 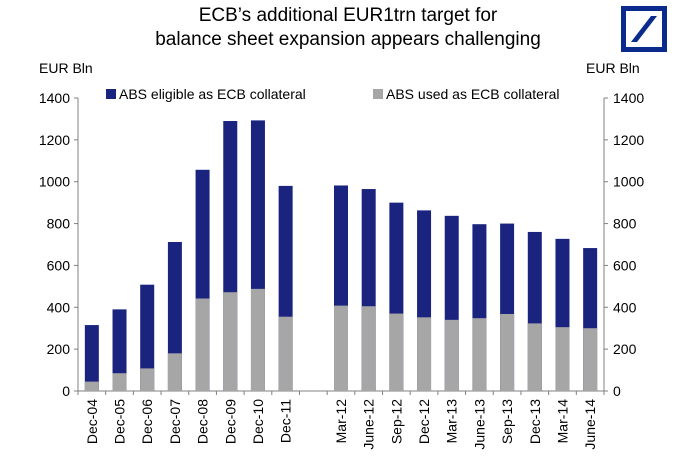 I want to click on x-tick-label: Dec-09, so click(x=230, y=421).